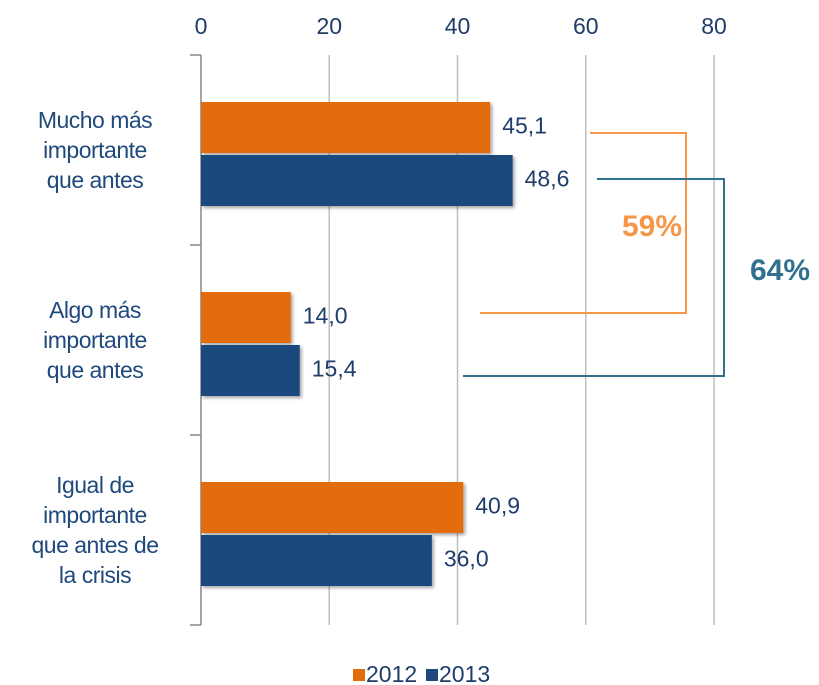 The image size is (819, 685). Describe the element at coordinates (464, 673) in the screenshot. I see `legend-label: 2013` at that location.